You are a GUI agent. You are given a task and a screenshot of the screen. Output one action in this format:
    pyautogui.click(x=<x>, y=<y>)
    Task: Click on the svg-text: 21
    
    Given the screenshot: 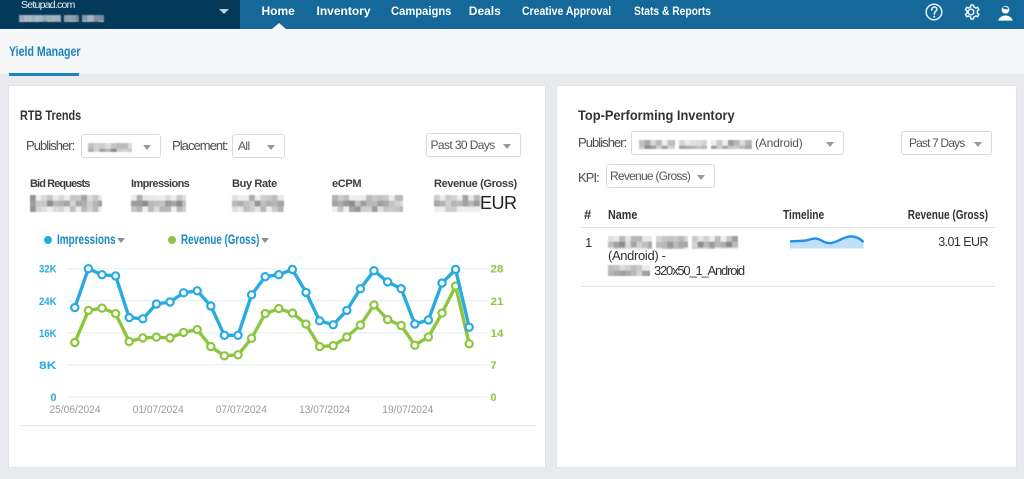 What is the action you would take?
    pyautogui.click(x=497, y=302)
    